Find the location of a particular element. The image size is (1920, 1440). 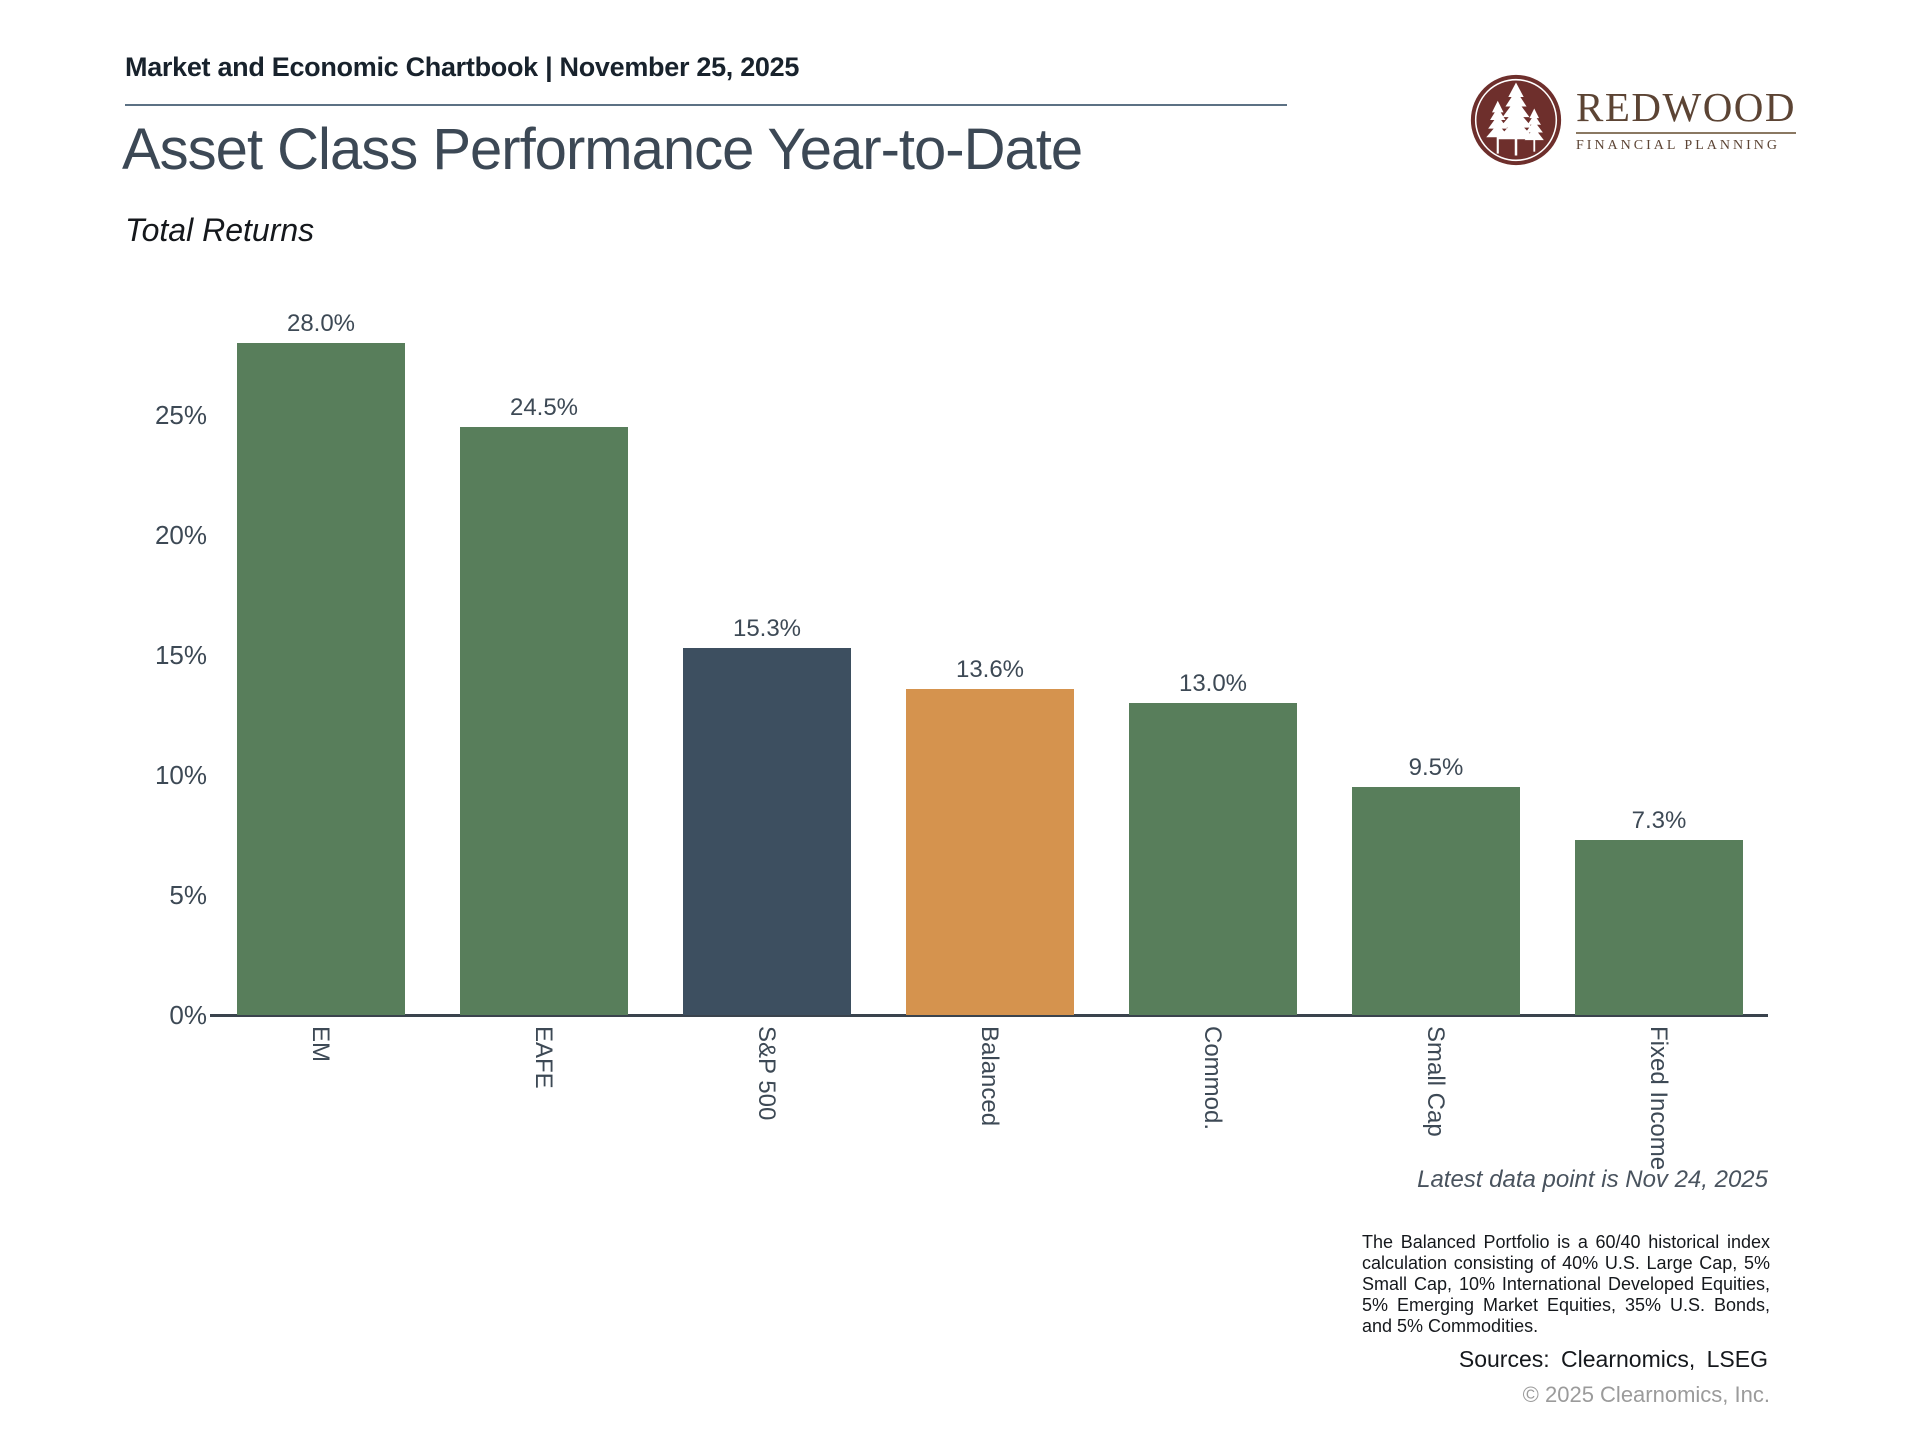

value-label-fixed-income: 7.3% is located at coordinates (1659, 820).